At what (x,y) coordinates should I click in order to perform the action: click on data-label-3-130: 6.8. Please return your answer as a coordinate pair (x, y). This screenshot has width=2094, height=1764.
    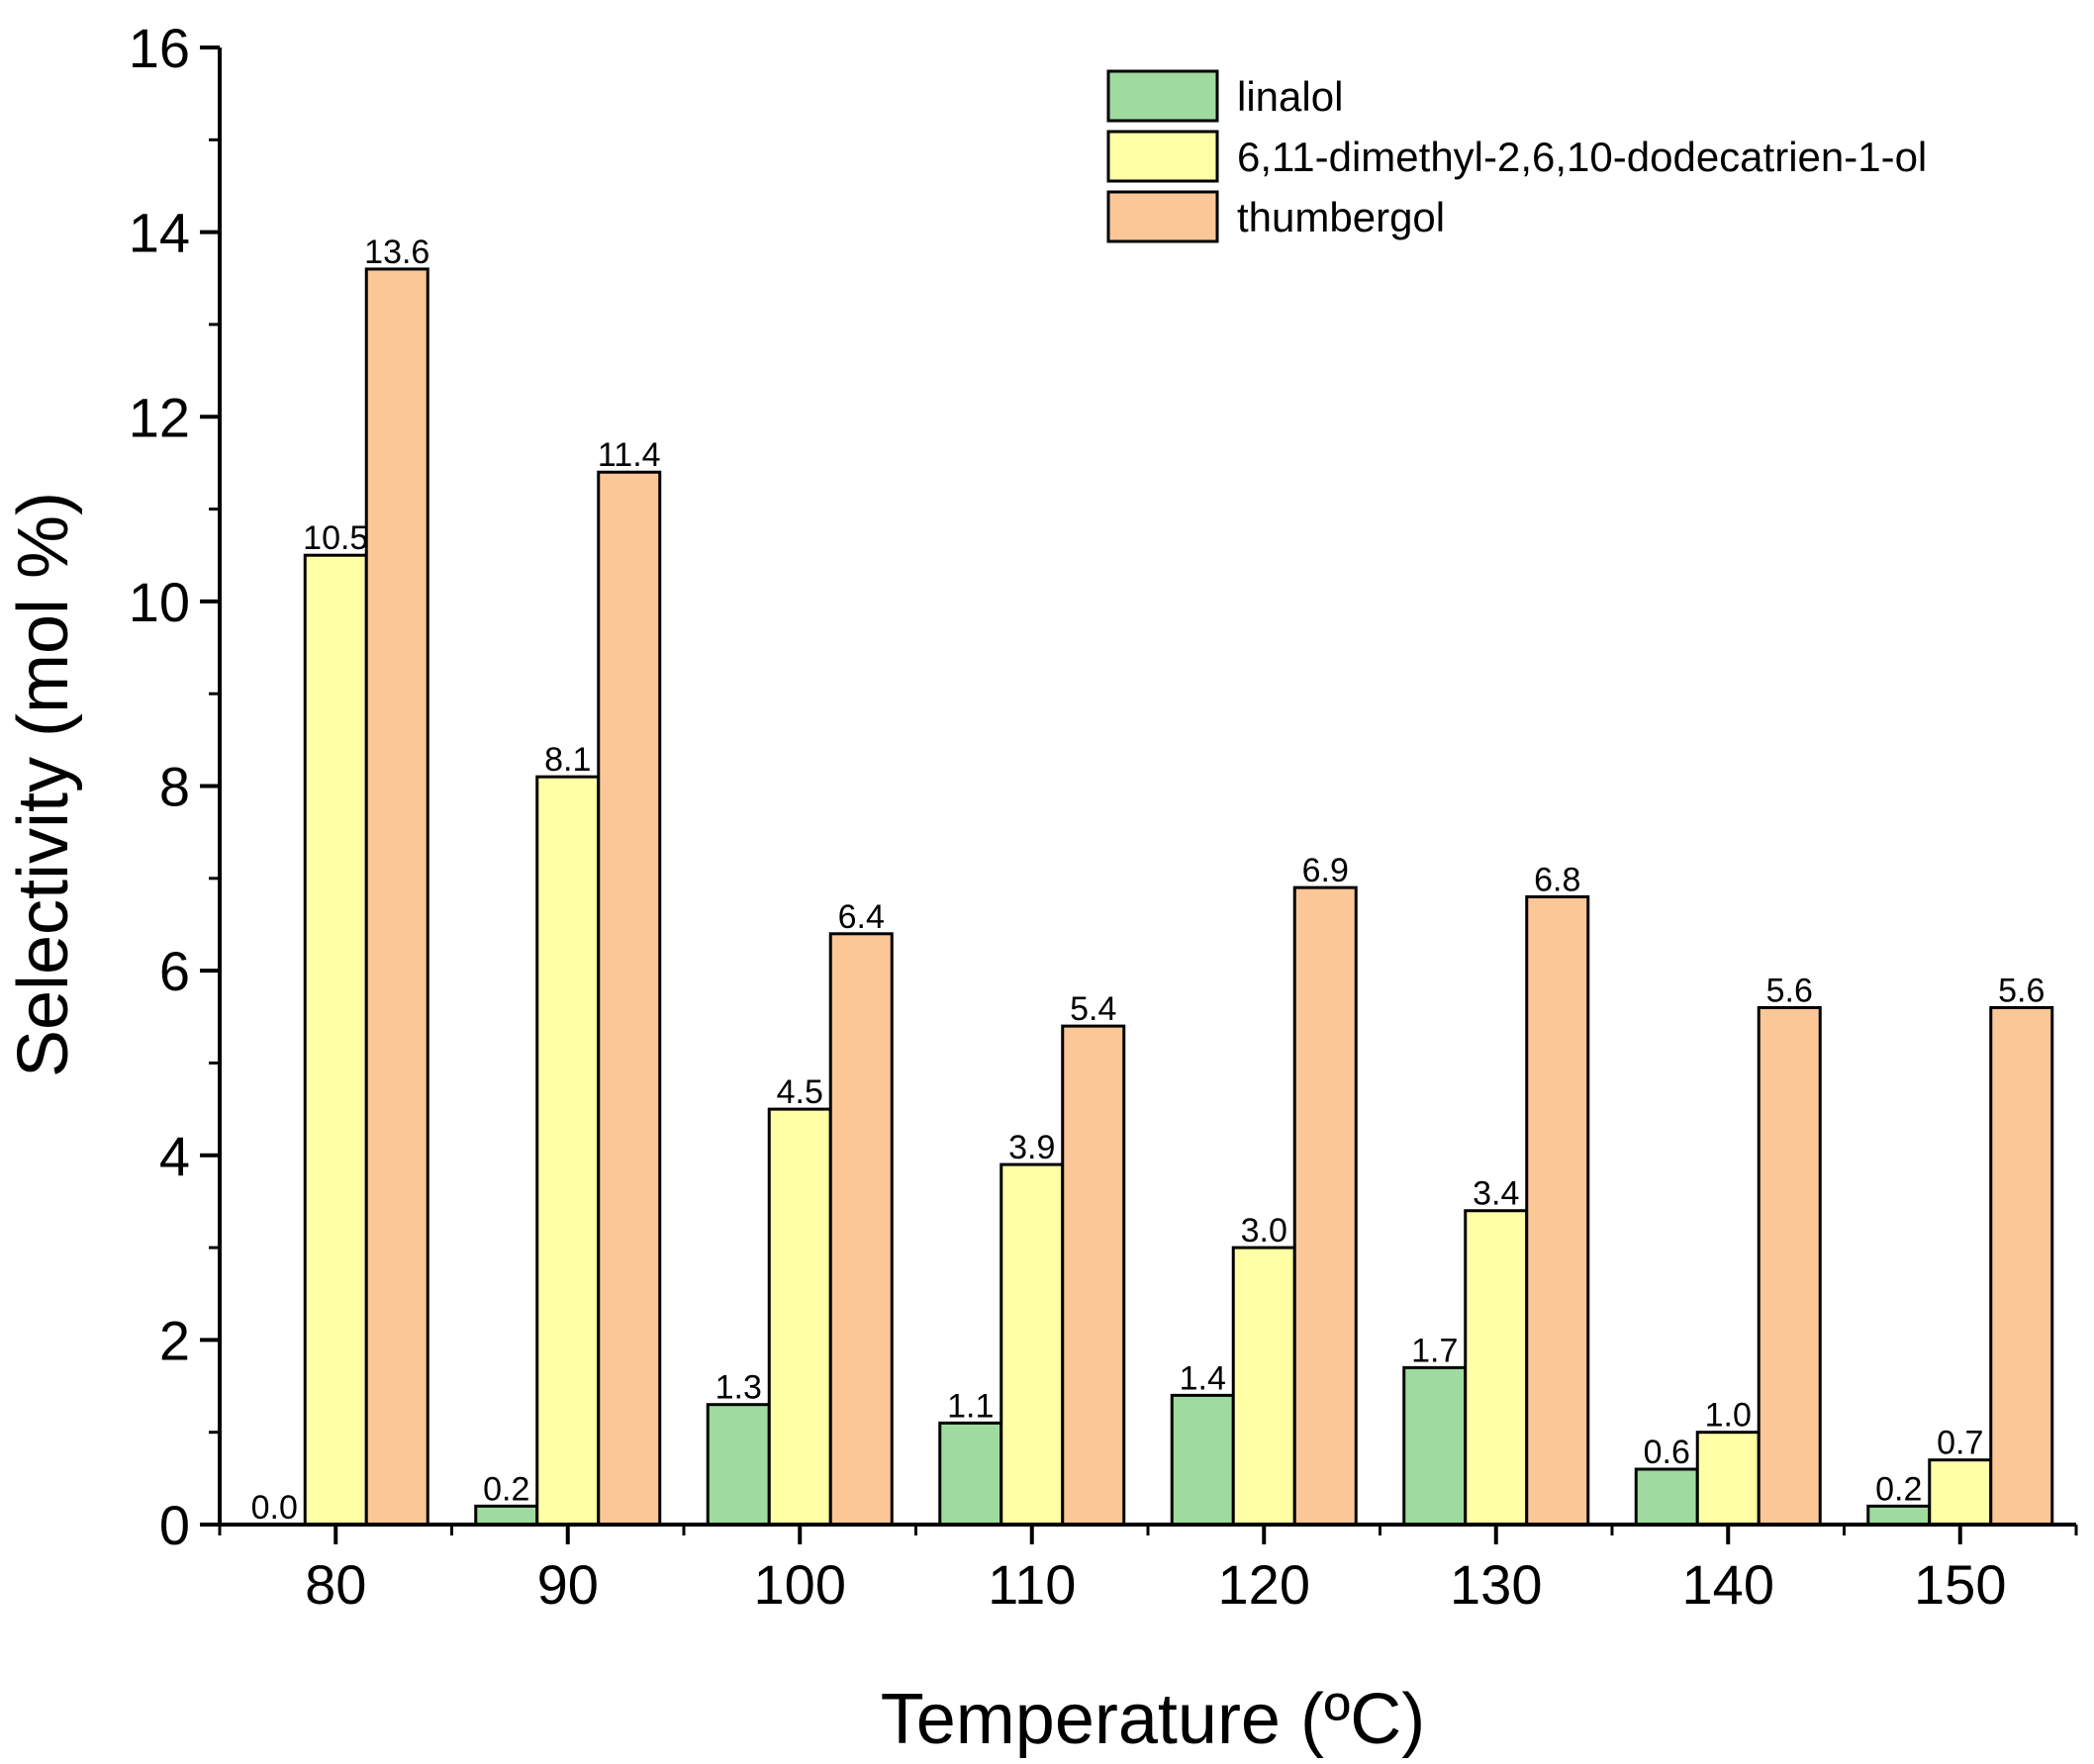
    Looking at the image, I should click on (1557, 879).